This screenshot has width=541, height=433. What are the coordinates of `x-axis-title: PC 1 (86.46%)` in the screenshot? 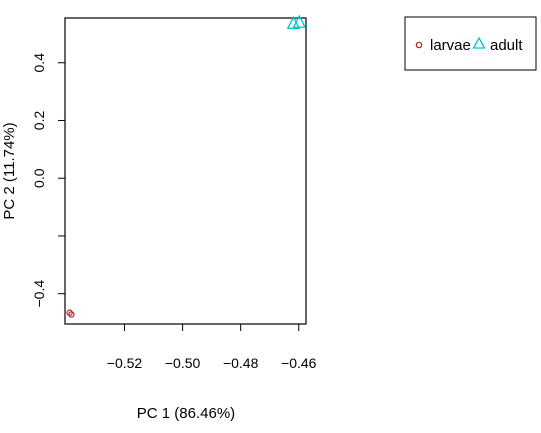 It's located at (186, 413).